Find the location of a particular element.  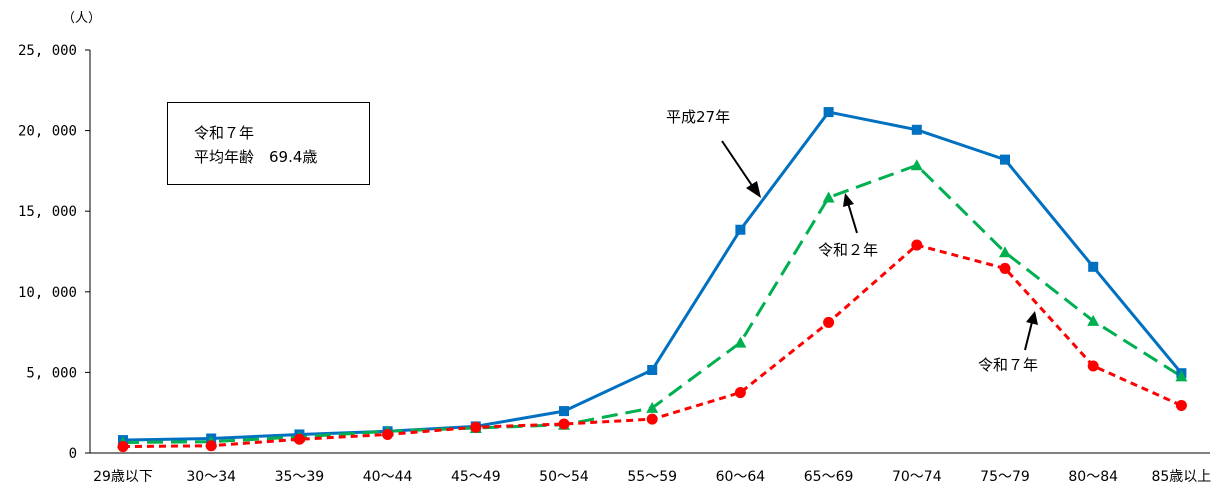

x-tick-label: 85歳以上 is located at coordinates (1181, 477).